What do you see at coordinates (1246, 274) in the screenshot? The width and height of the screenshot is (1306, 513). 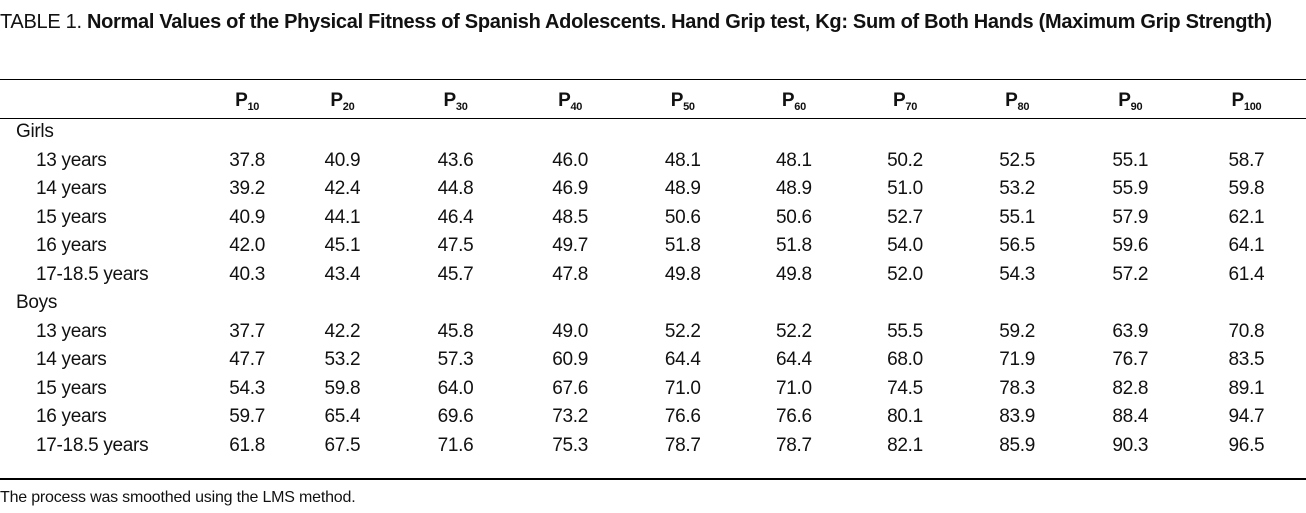 I see `table-cell: 61.4` at bounding box center [1246, 274].